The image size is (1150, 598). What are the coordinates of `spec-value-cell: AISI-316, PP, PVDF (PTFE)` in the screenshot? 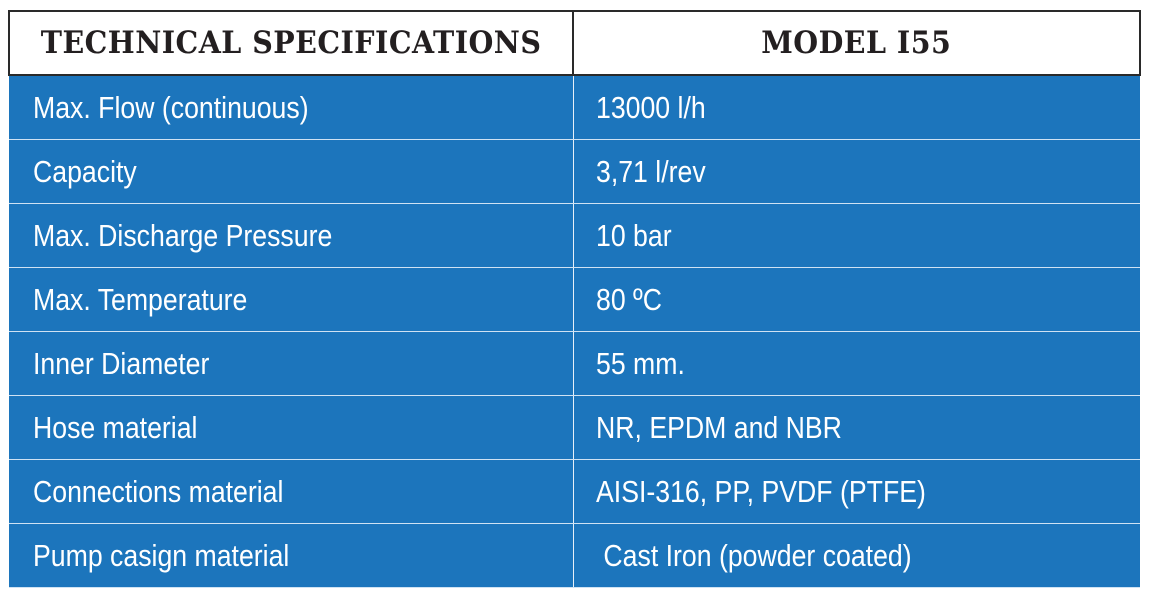 It's located at (856, 491).